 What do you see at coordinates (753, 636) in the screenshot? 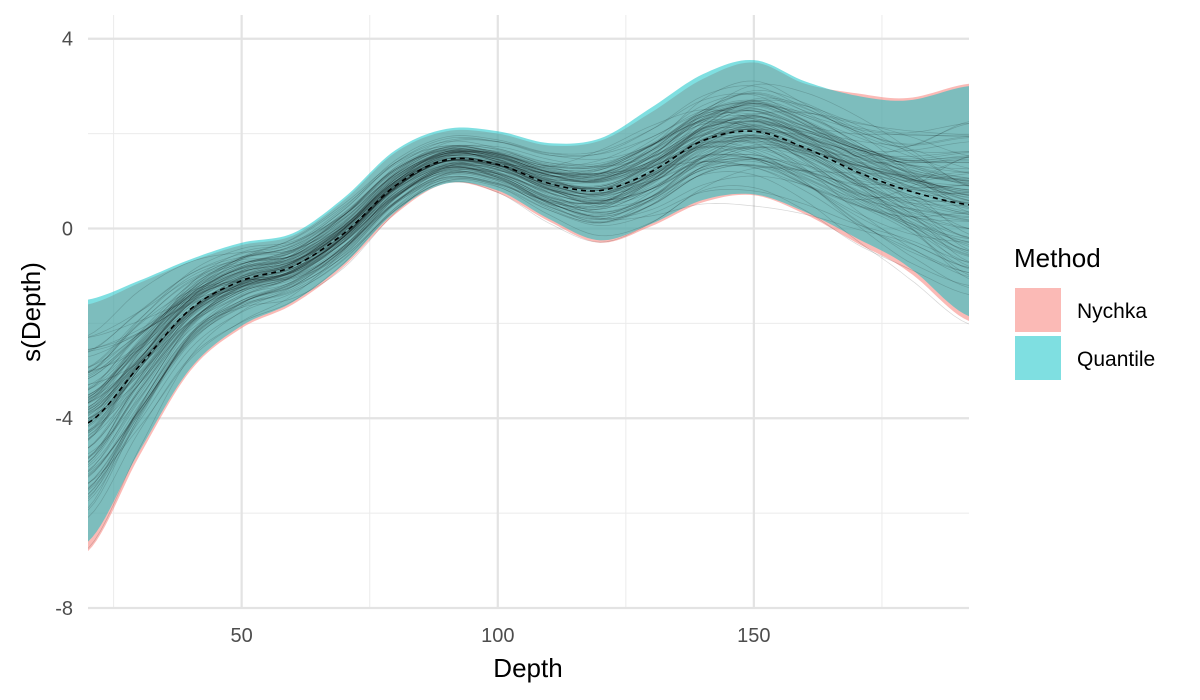
I see `x-tick-label: 150` at bounding box center [753, 636].